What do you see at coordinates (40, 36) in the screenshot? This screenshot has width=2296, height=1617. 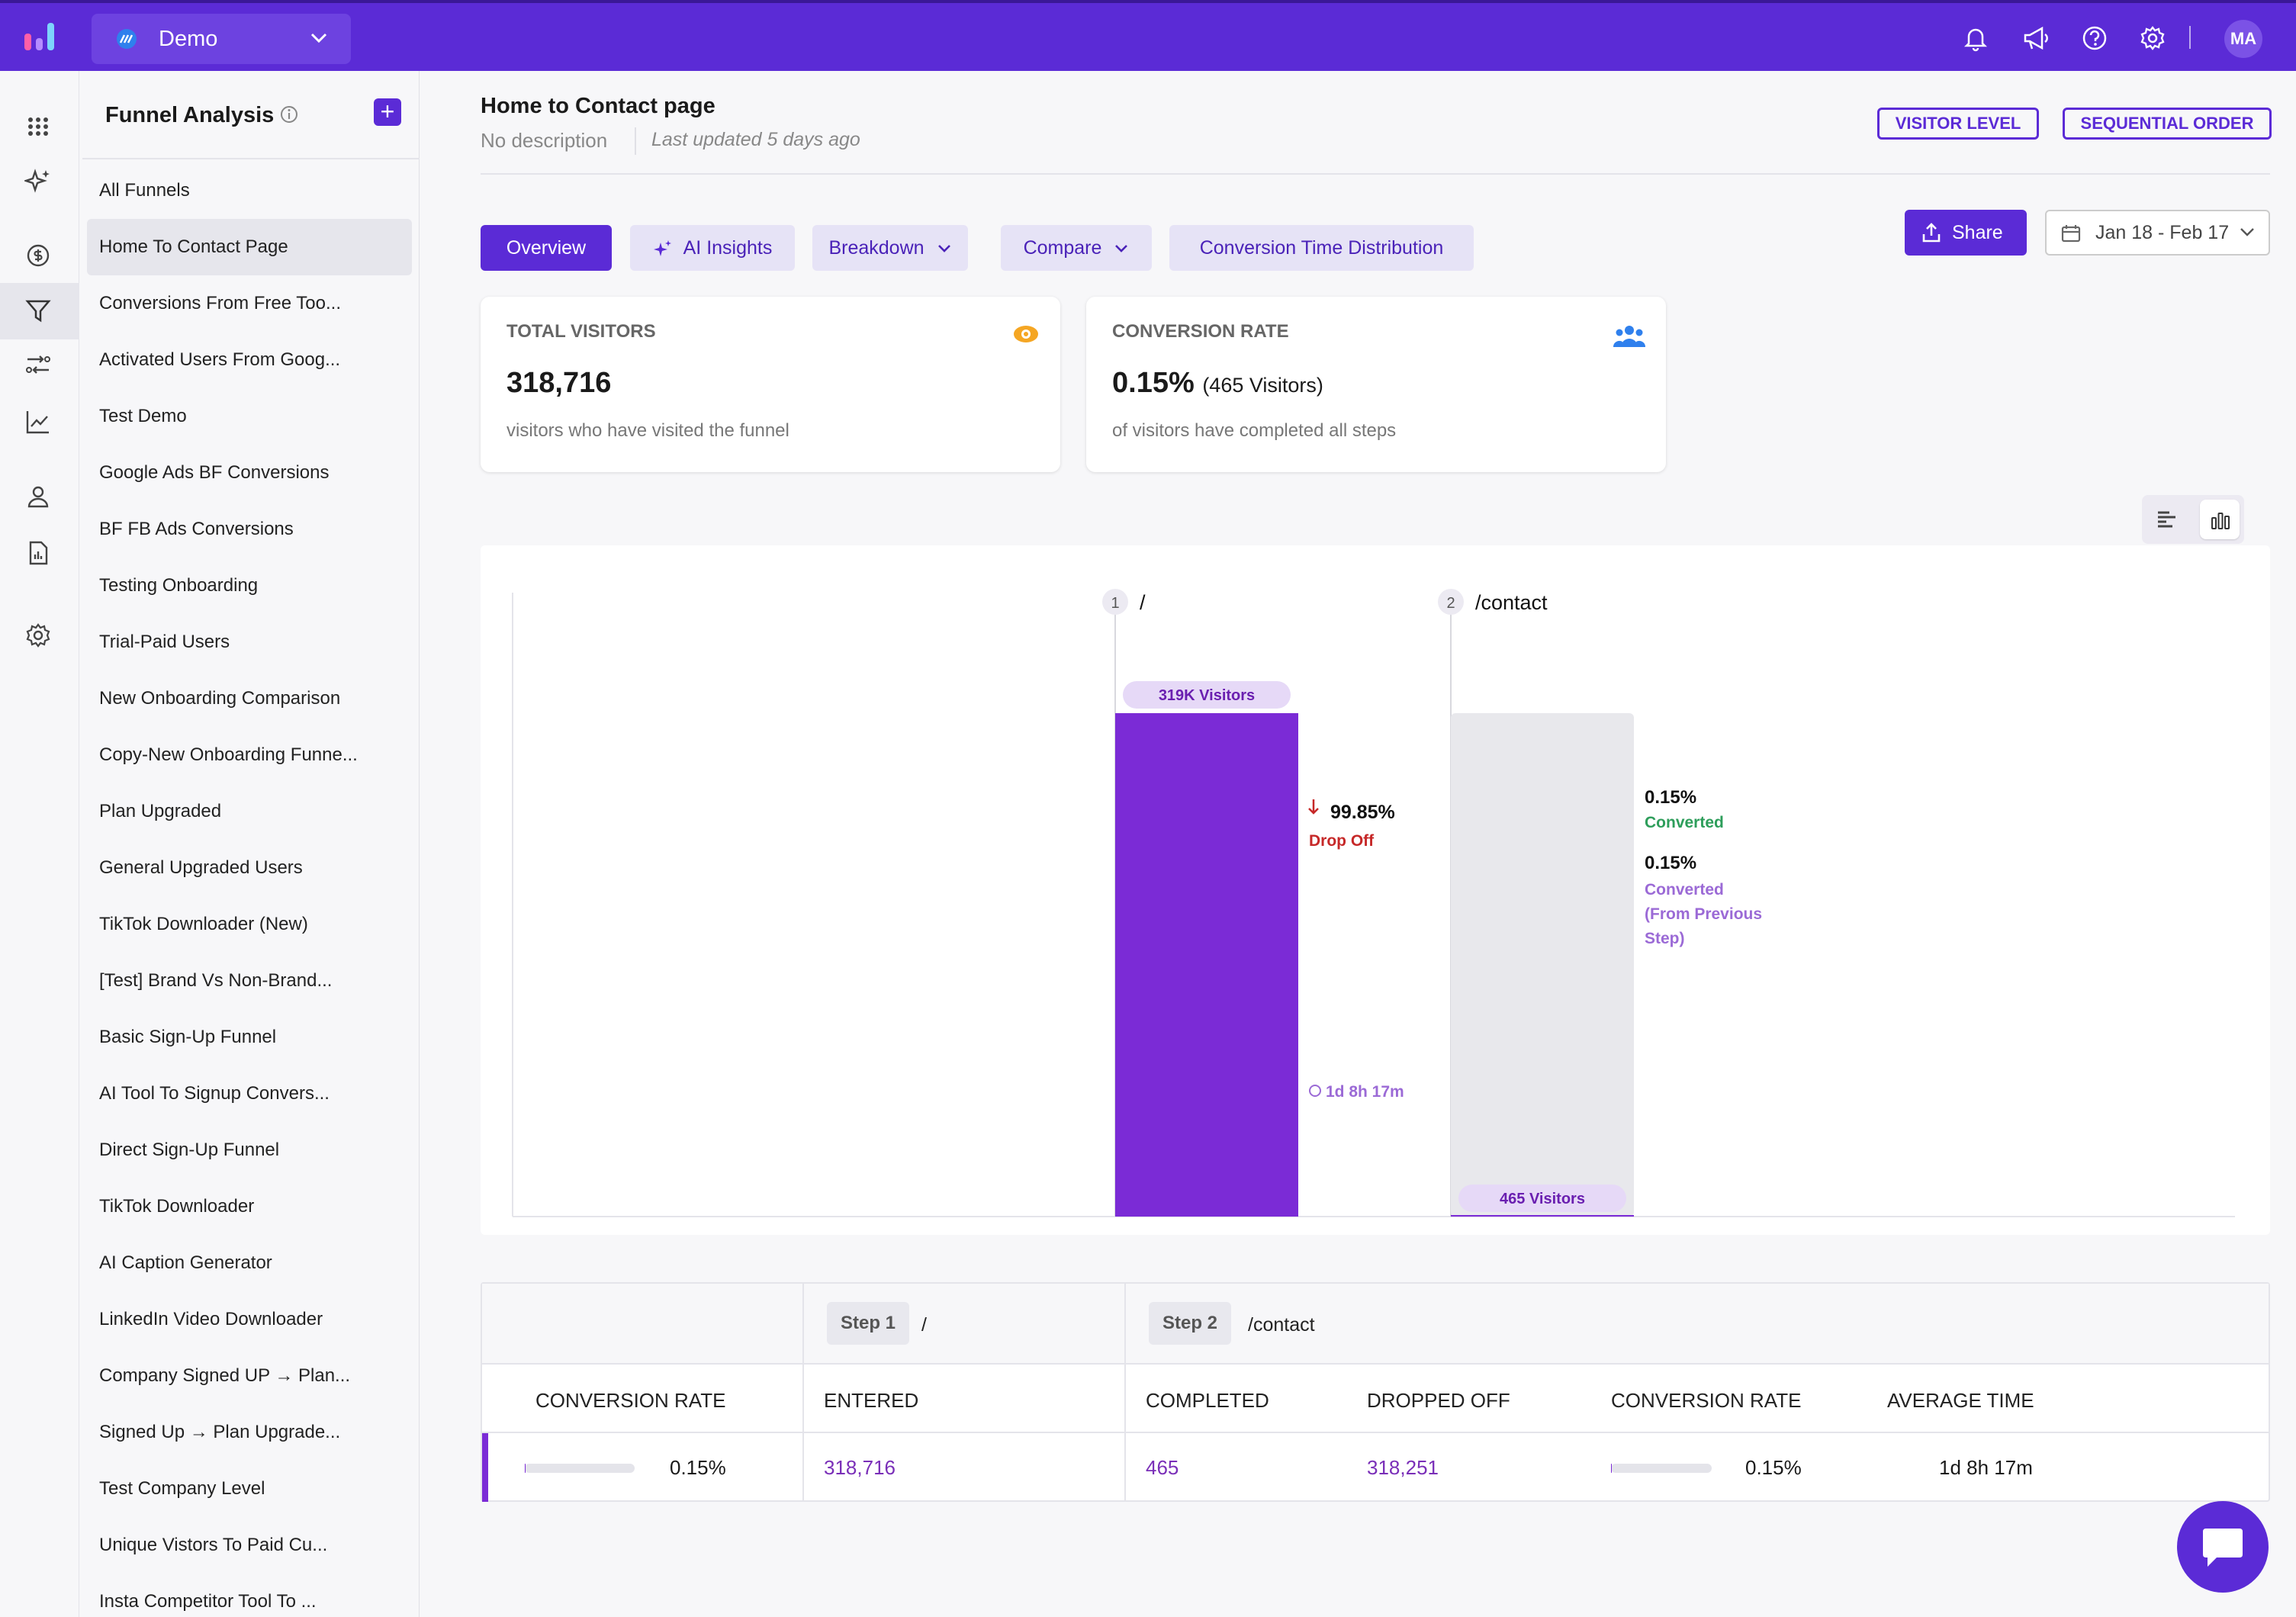 I see `app-logo` at bounding box center [40, 36].